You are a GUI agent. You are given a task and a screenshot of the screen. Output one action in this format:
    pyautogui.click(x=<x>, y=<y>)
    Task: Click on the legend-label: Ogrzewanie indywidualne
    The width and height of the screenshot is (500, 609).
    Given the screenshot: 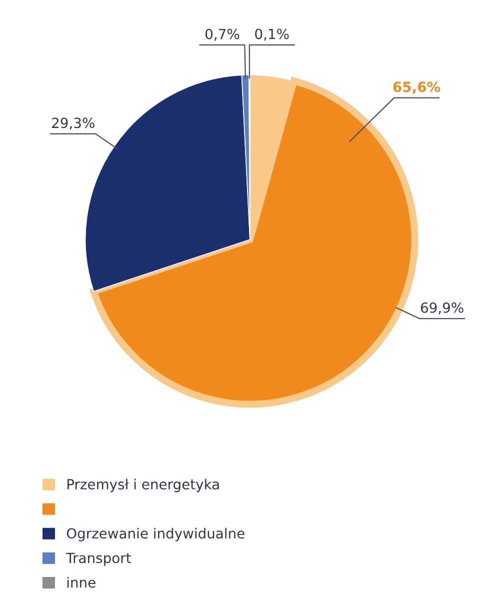 What is the action you would take?
    pyautogui.click(x=155, y=535)
    